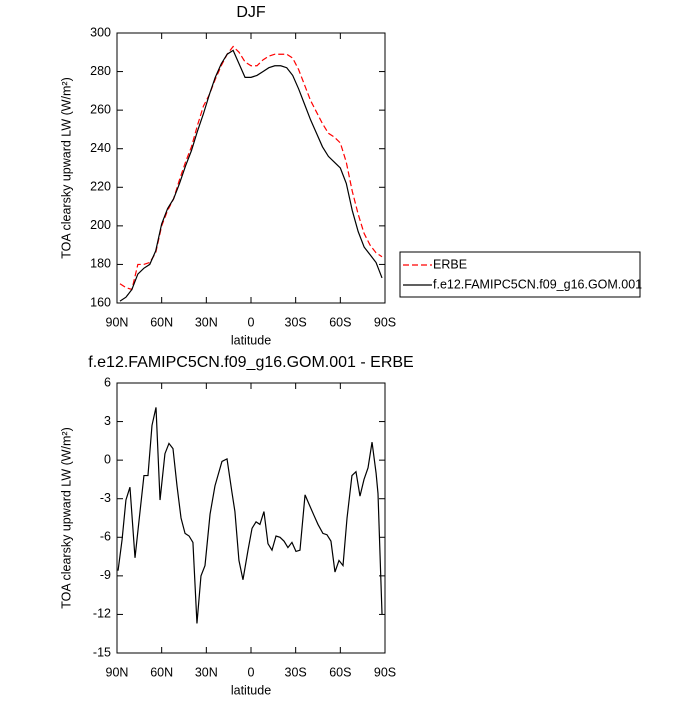 Image resolution: width=700 pixels, height=705 pixels. What do you see at coordinates (450, 264) in the screenshot?
I see `legend-label: ERBE` at bounding box center [450, 264].